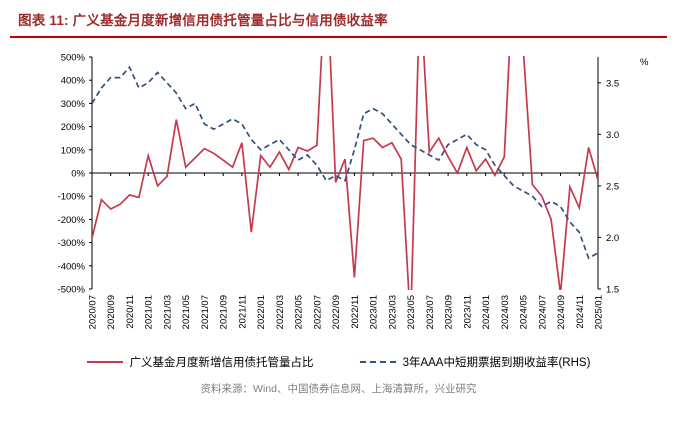  Describe the element at coordinates (221, 363) in the screenshot. I see `legend-label-fund-share: 广义基金月度新增信用债托管量占比` at that location.